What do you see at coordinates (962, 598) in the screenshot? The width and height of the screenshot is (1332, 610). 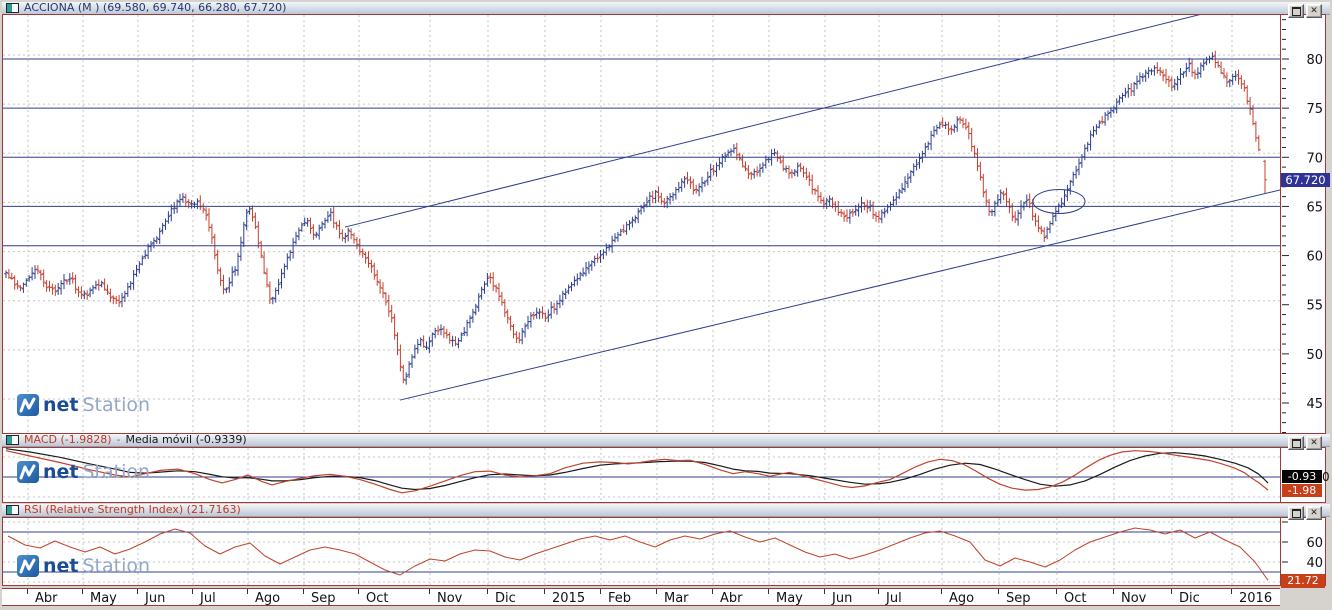 I see `time-axis-label: Ago` at bounding box center [962, 598].